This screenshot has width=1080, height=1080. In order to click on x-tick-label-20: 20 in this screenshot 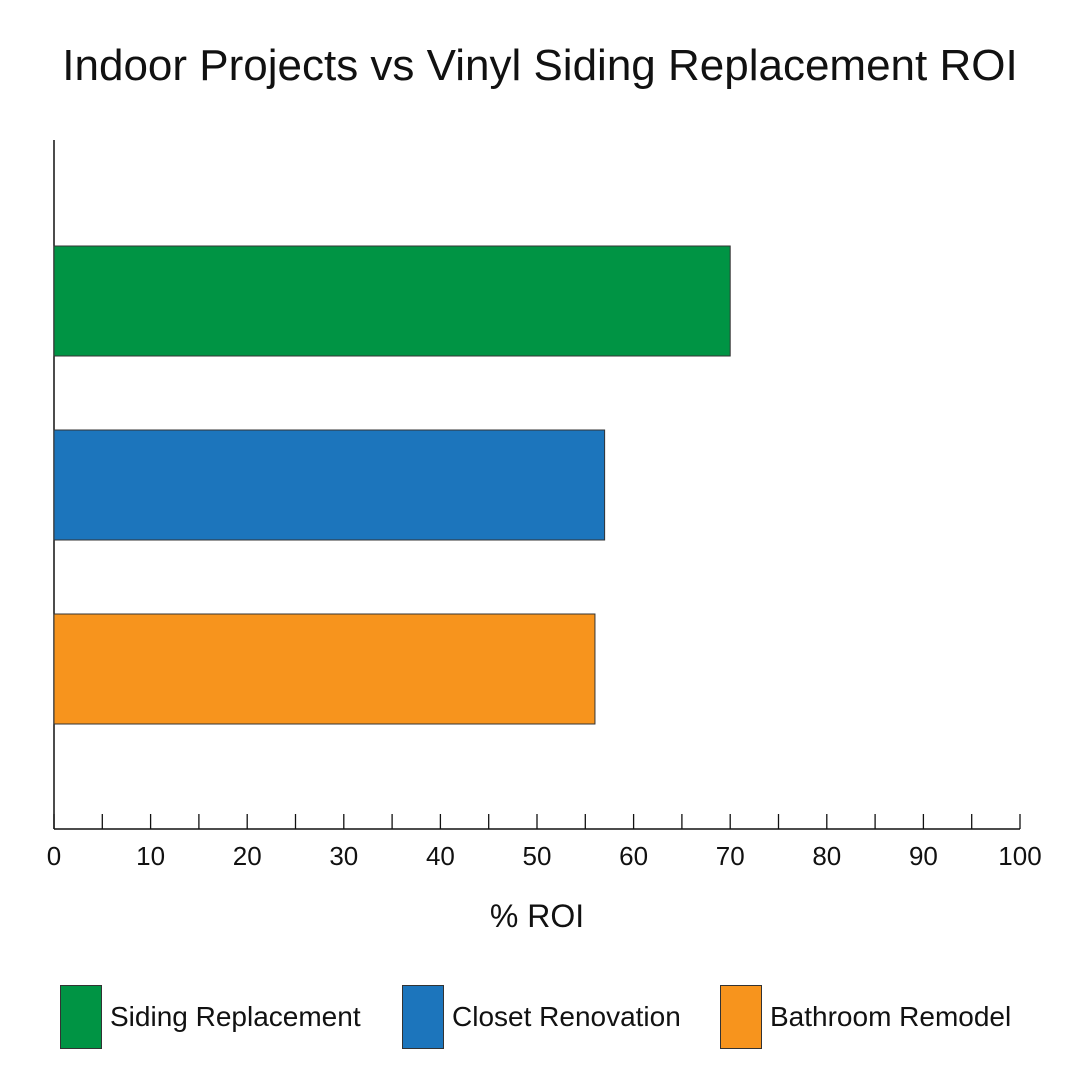, I will do `click(247, 856)`.